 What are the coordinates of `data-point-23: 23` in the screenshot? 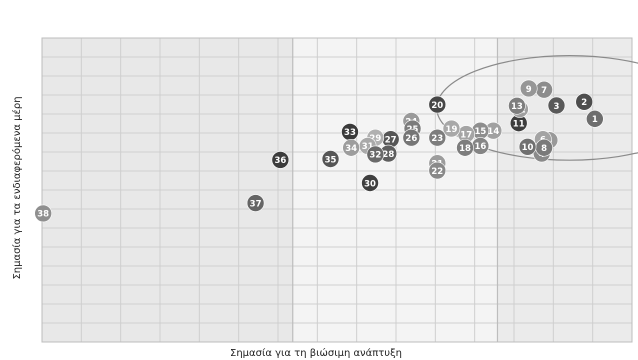 It's located at (437, 137).